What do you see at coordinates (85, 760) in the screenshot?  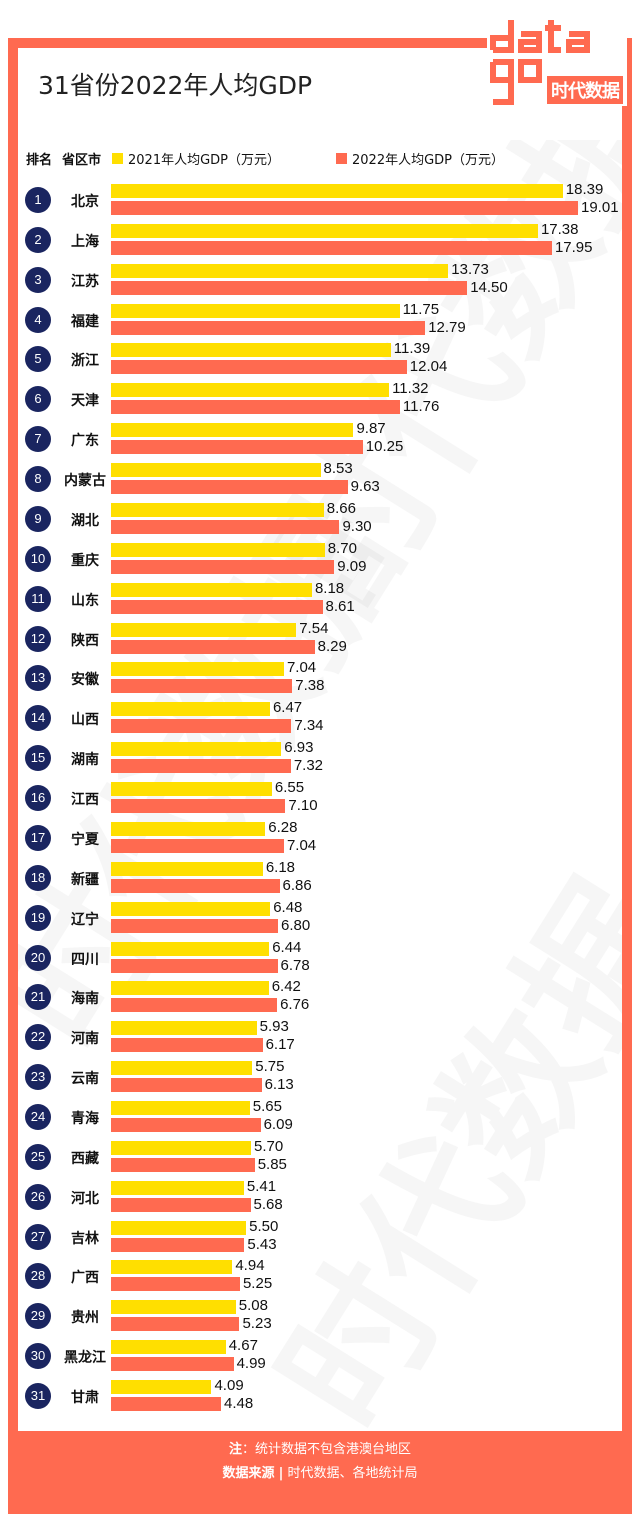 I see `province-label: 湖南` at bounding box center [85, 760].